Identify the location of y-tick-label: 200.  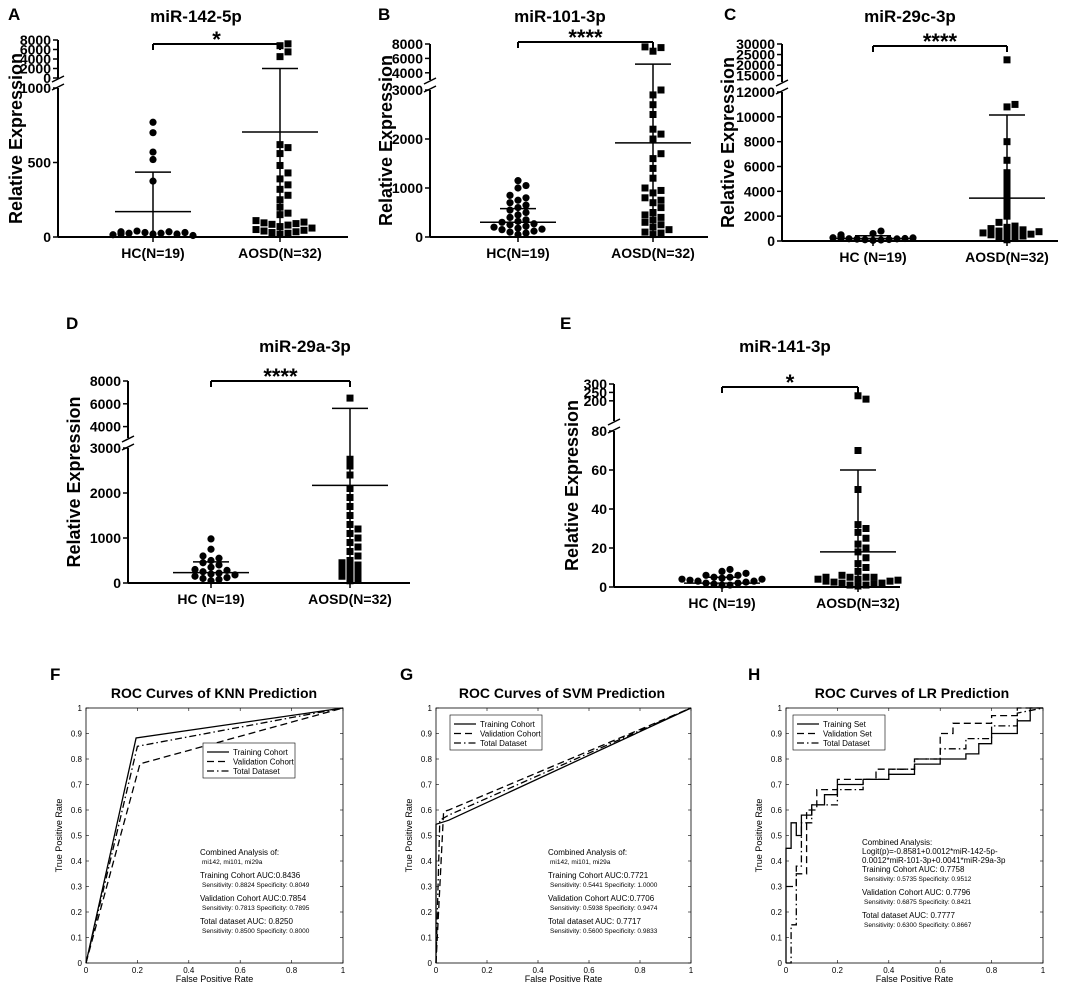
(596, 401).